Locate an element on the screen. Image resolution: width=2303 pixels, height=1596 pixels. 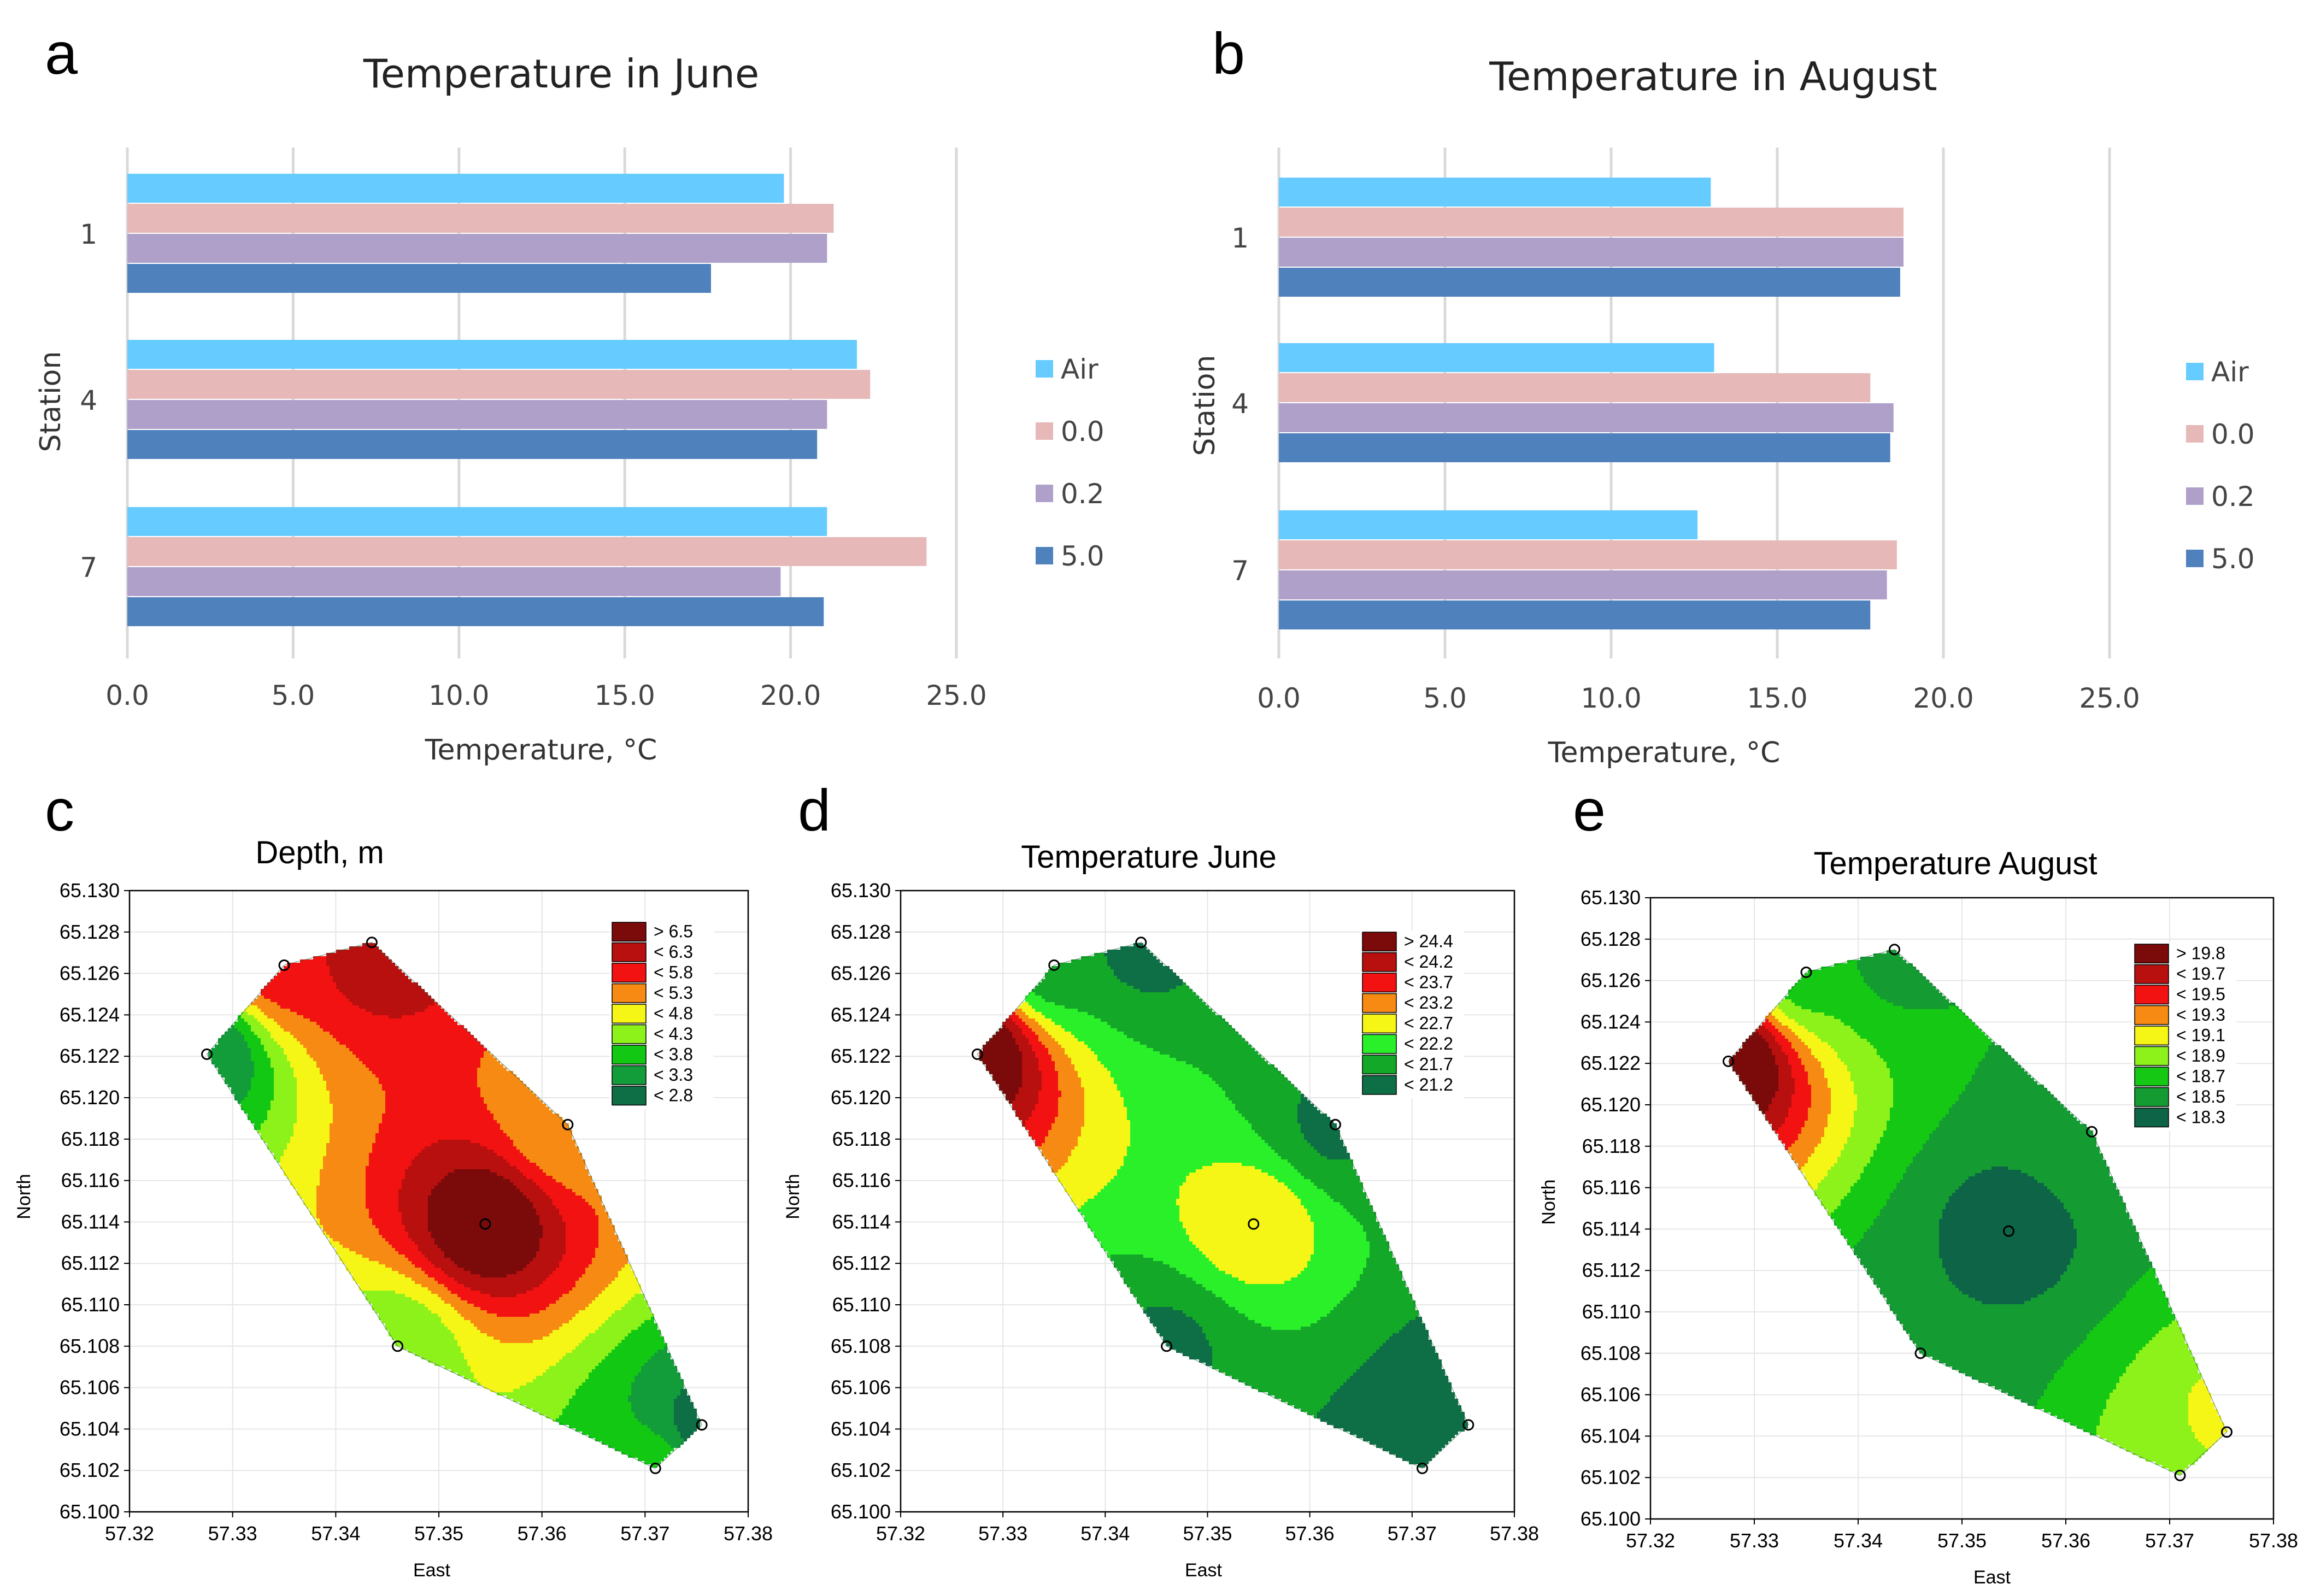
panel-label-d: d is located at coordinates (814, 810).